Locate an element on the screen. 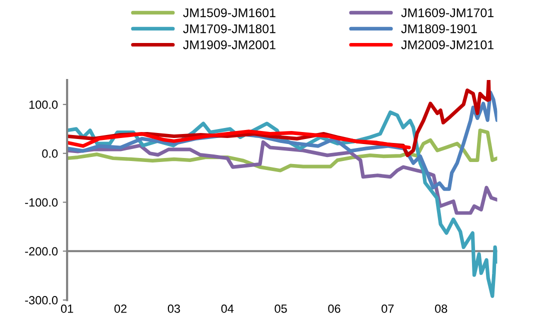 This screenshot has height=324, width=550. x-tick-label: 05 is located at coordinates (280, 308).